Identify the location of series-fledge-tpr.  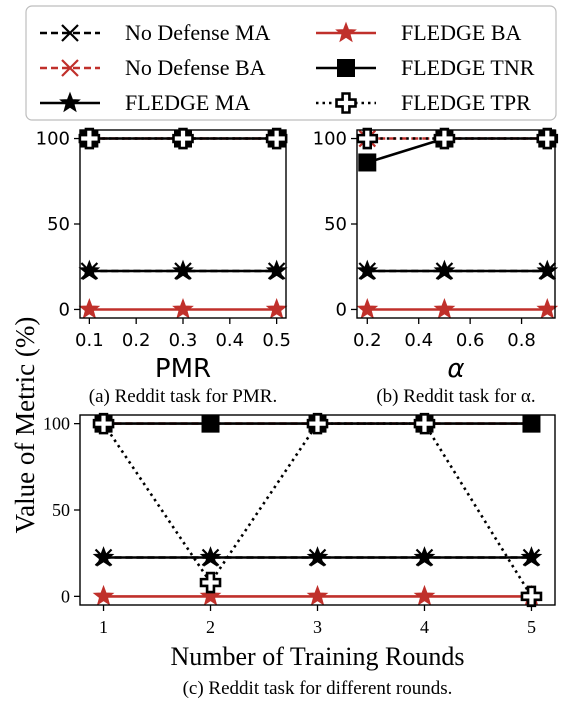
(457, 138).